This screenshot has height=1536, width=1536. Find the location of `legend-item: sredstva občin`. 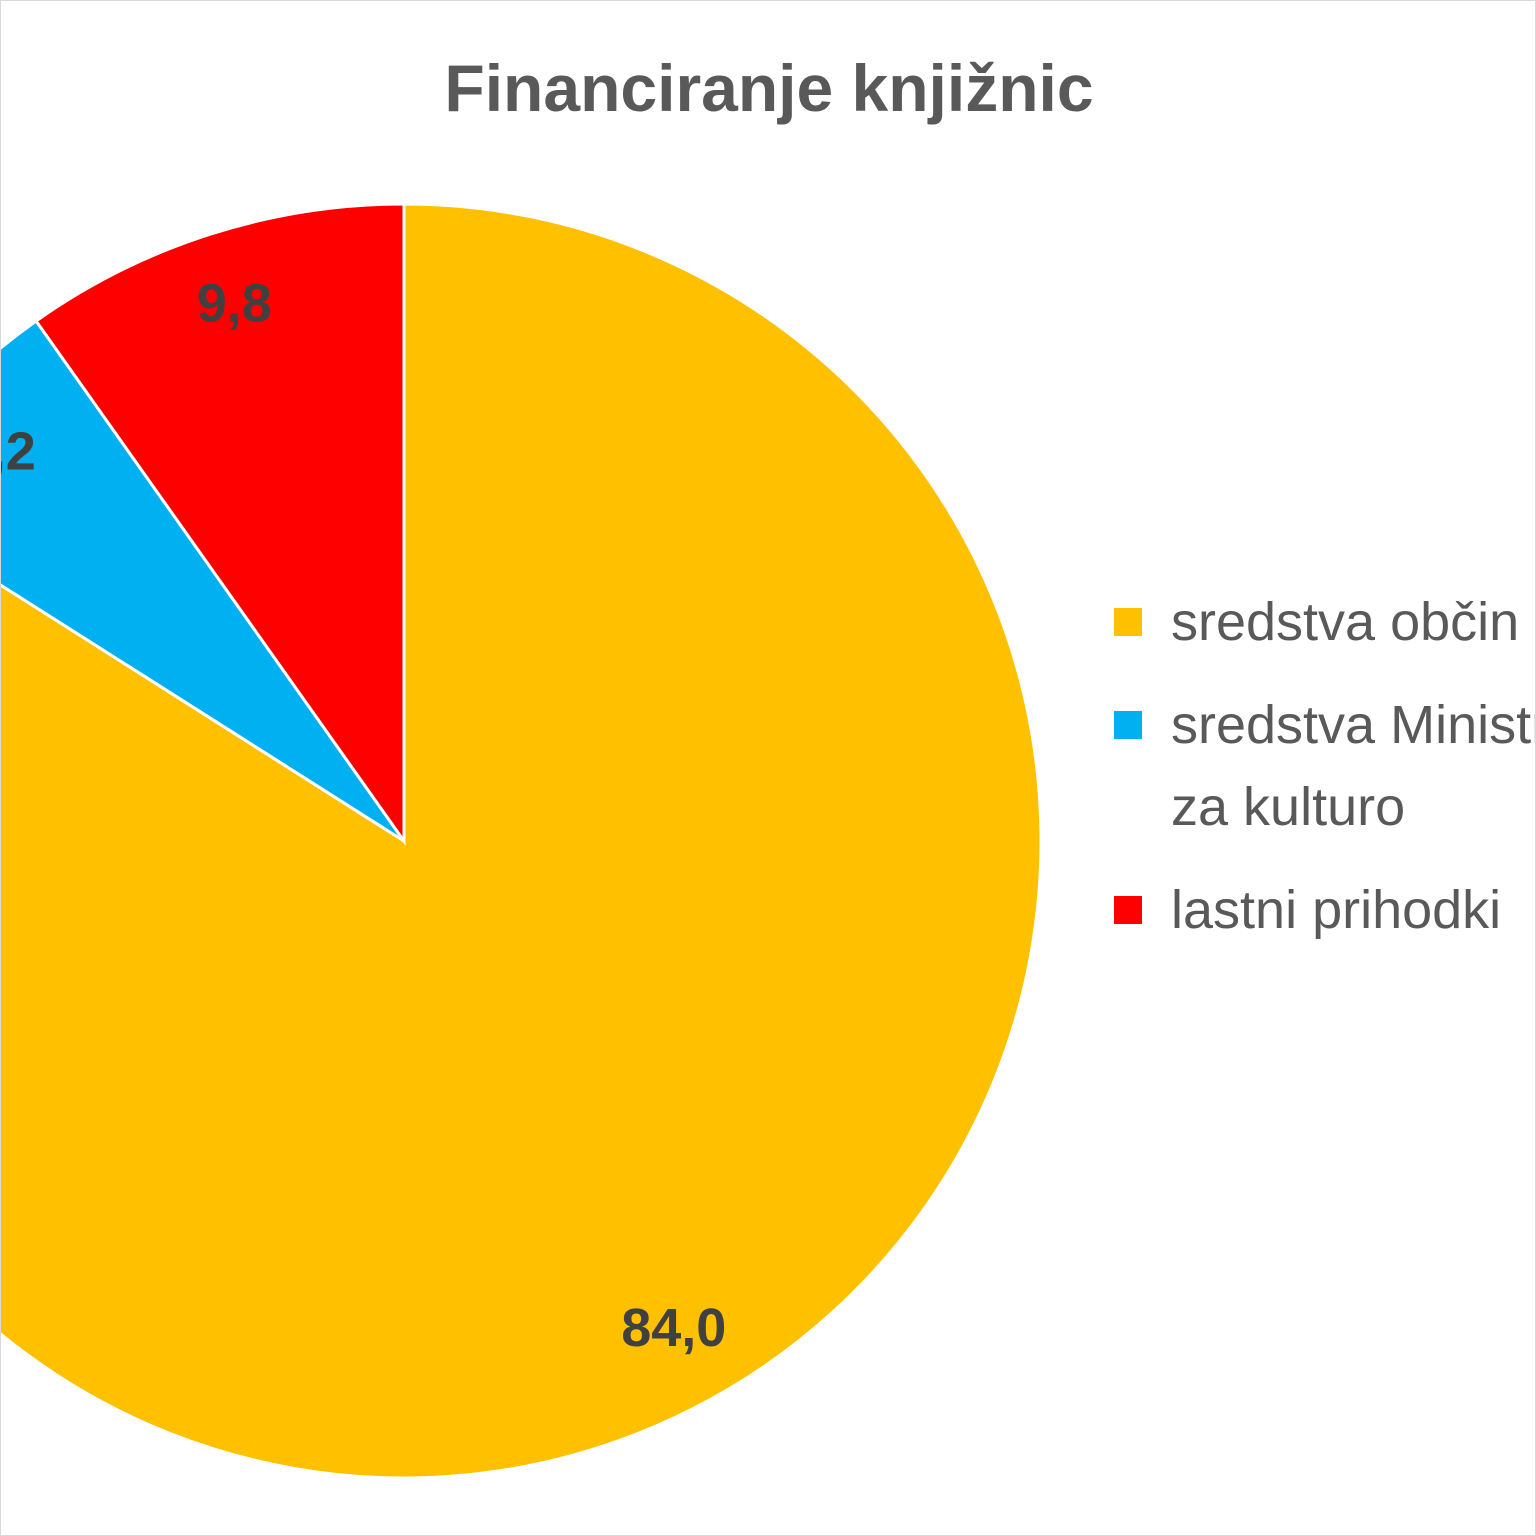

legend-item: sredstva občin is located at coordinates (1324, 622).